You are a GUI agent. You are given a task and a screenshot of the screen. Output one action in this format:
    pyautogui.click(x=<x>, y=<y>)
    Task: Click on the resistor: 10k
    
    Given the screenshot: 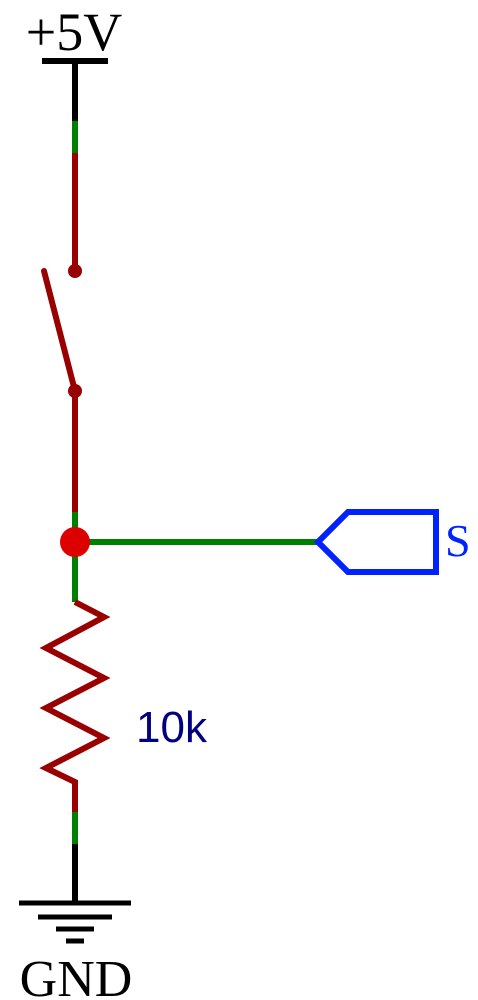 What is the action you would take?
    pyautogui.click(x=123, y=721)
    